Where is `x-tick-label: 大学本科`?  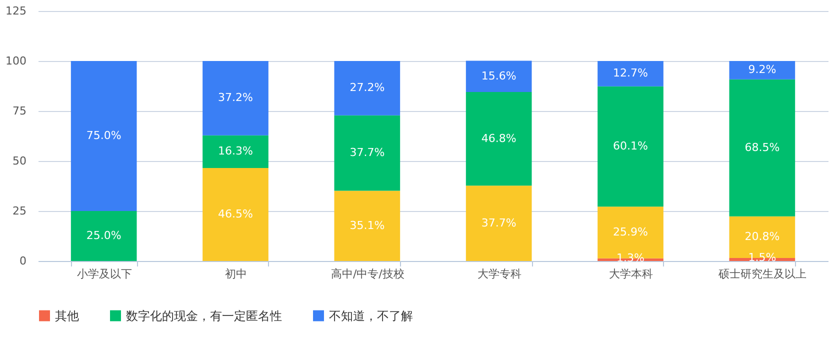
x-tick-label: 大学本科 is located at coordinates (631, 274).